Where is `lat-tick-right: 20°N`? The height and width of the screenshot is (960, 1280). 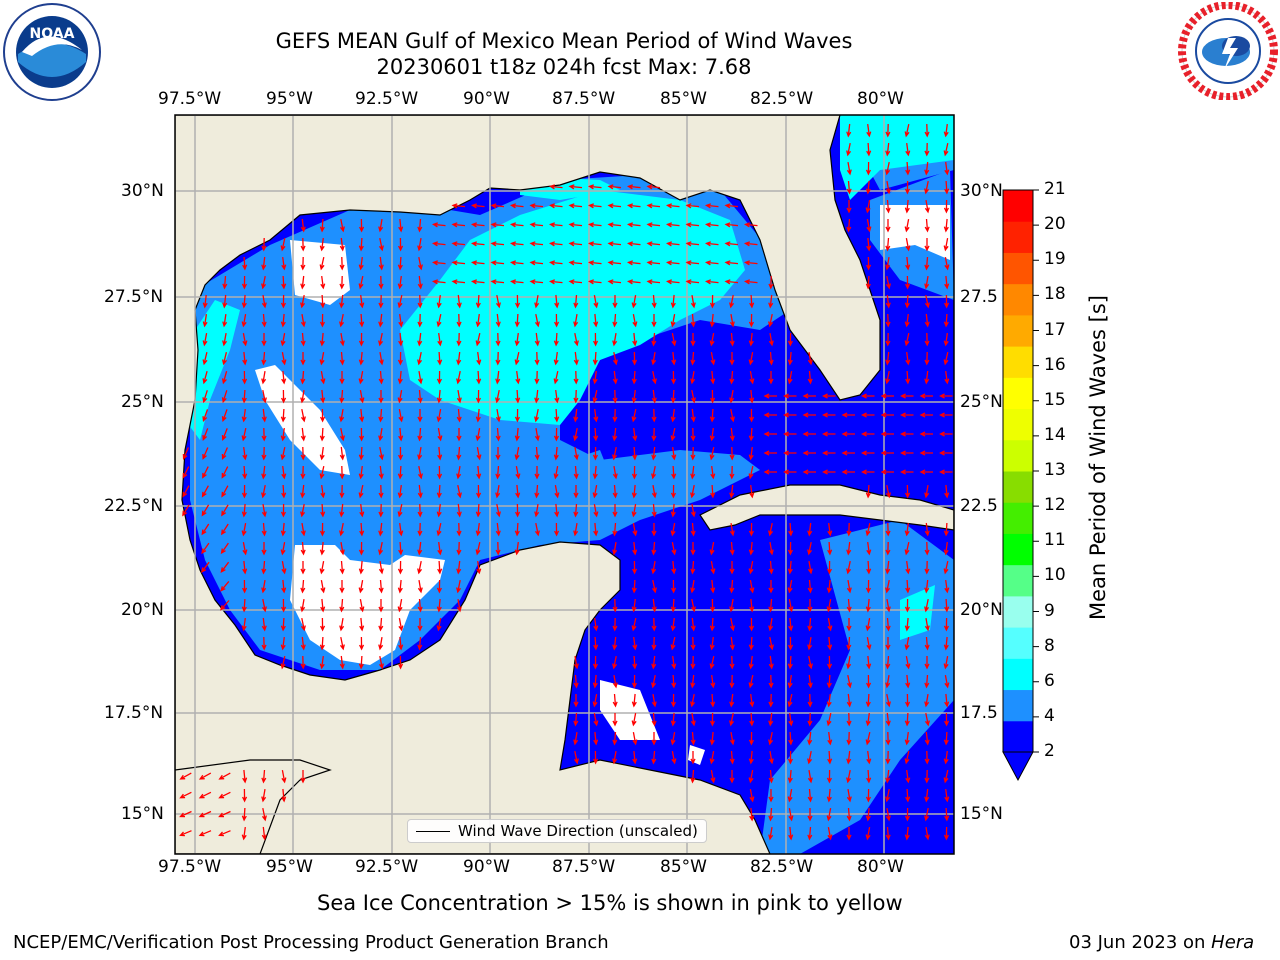
lat-tick-right: 20°N is located at coordinates (981, 610).